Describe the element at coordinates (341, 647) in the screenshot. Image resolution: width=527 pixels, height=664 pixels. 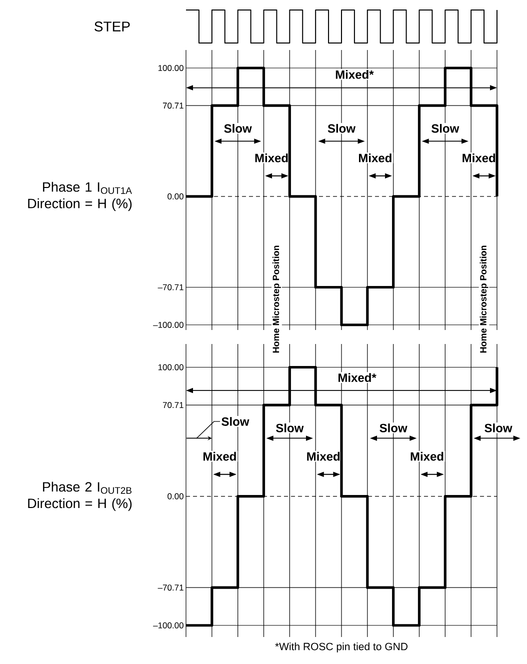
I see `text: *With ROSC pin tied to GND` at that location.